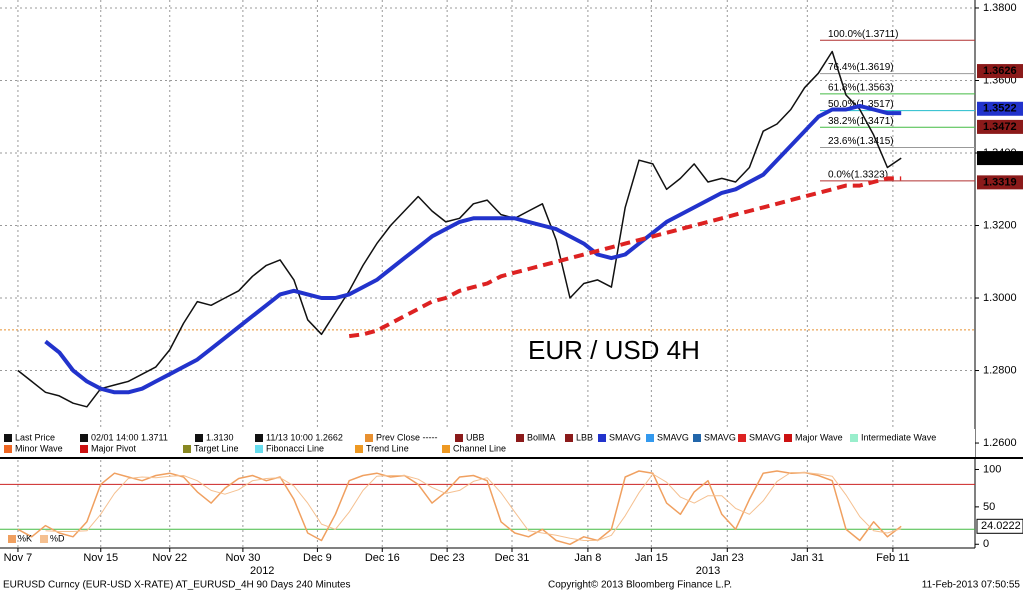 The height and width of the screenshot is (593, 1023). What do you see at coordinates (992, 469) in the screenshot?
I see `y-tick-label: 100` at bounding box center [992, 469].